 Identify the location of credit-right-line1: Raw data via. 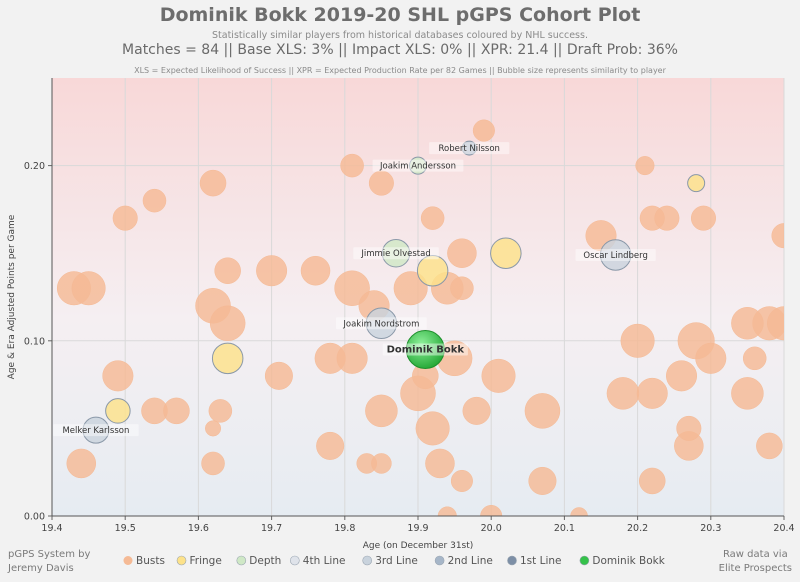
(755, 554).